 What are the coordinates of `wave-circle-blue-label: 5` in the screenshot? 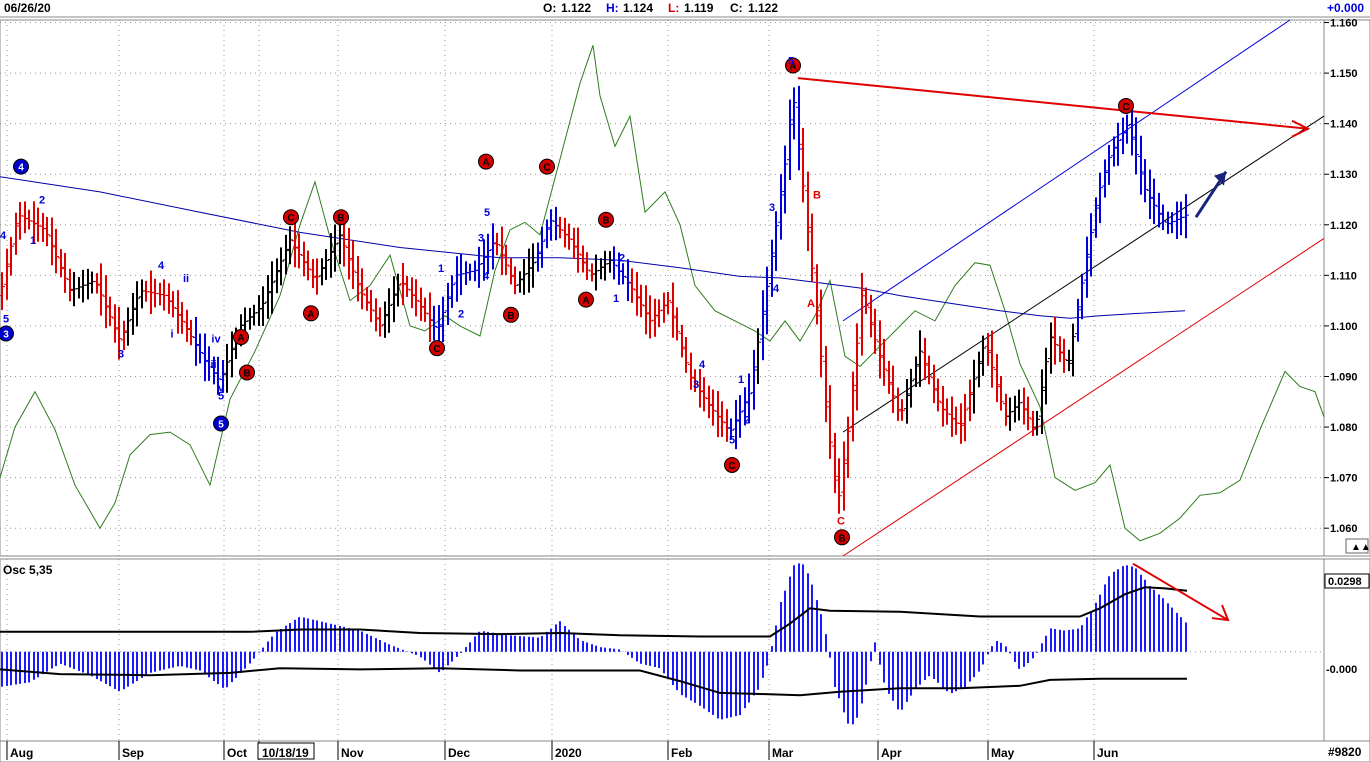 It's located at (221, 425).